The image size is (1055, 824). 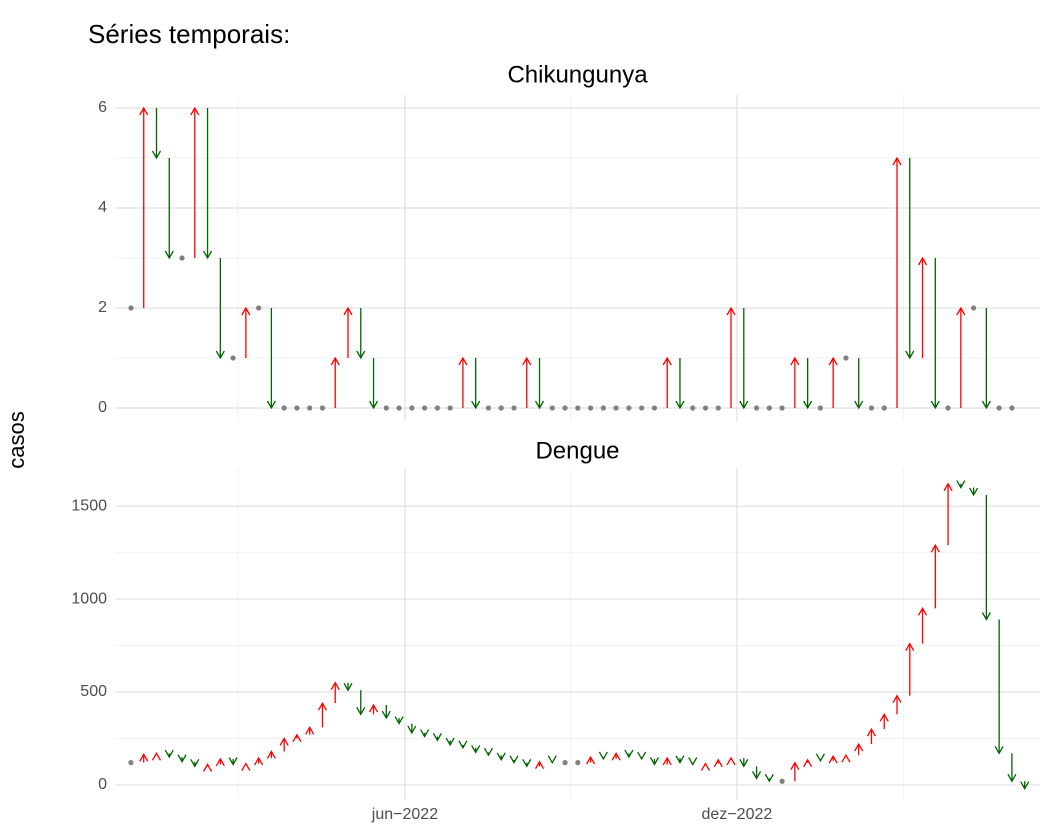 What do you see at coordinates (102, 307) in the screenshot?
I see `y-tick-label: 2` at bounding box center [102, 307].